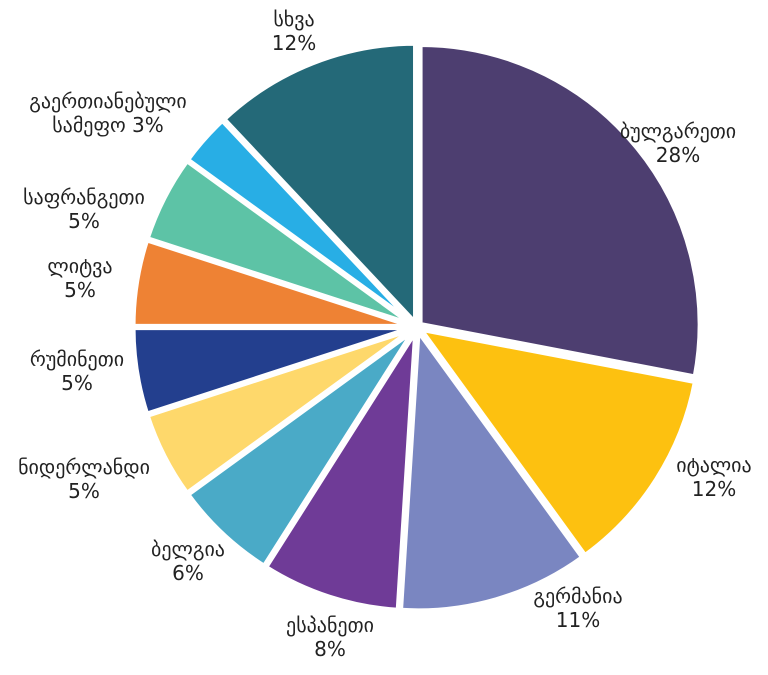 The height and width of the screenshot is (675, 768). Describe the element at coordinates (79, 278) in the screenshot. I see `pie-label-8: ლიტვა 5%` at that location.